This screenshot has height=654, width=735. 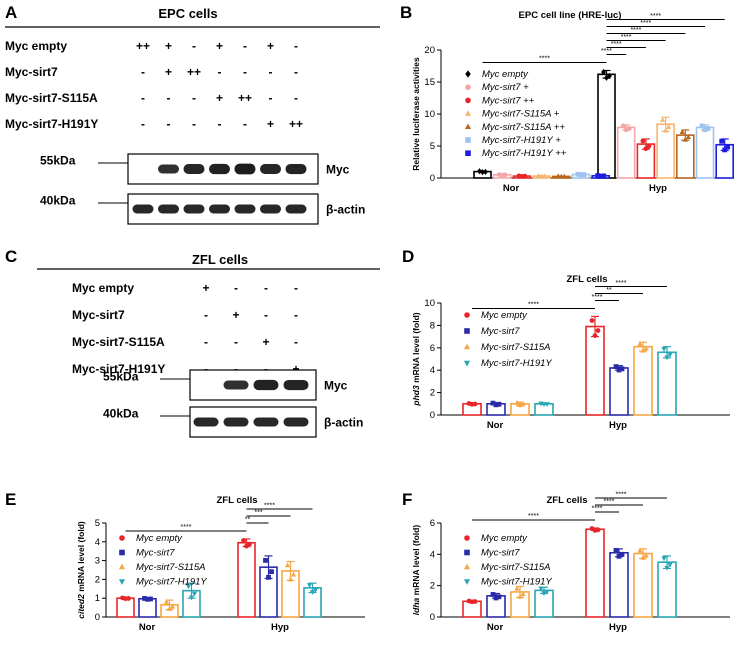 I want to click on panel-letter: C, so click(x=11, y=256).